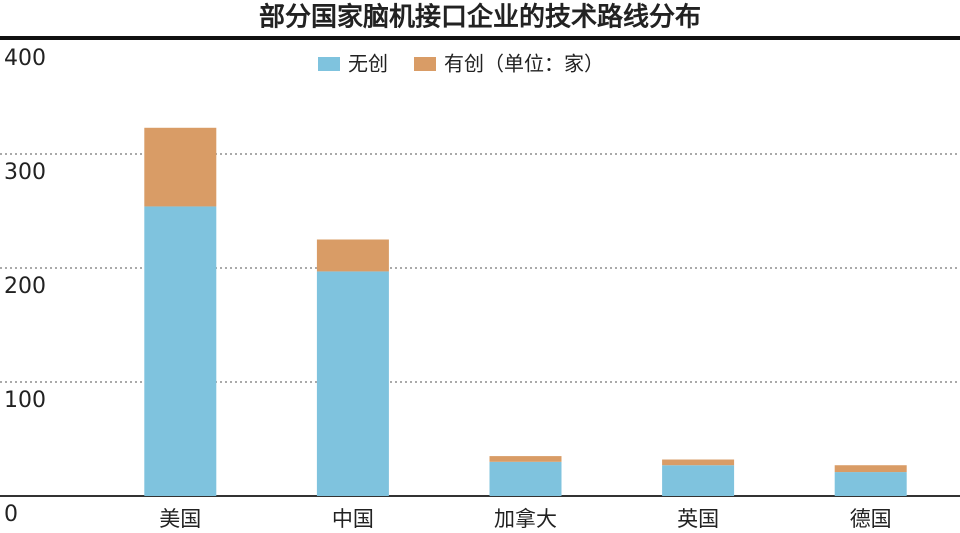 The height and width of the screenshot is (533, 960). Describe the element at coordinates (871, 519) in the screenshot. I see `x-tick-label: 德国` at that location.